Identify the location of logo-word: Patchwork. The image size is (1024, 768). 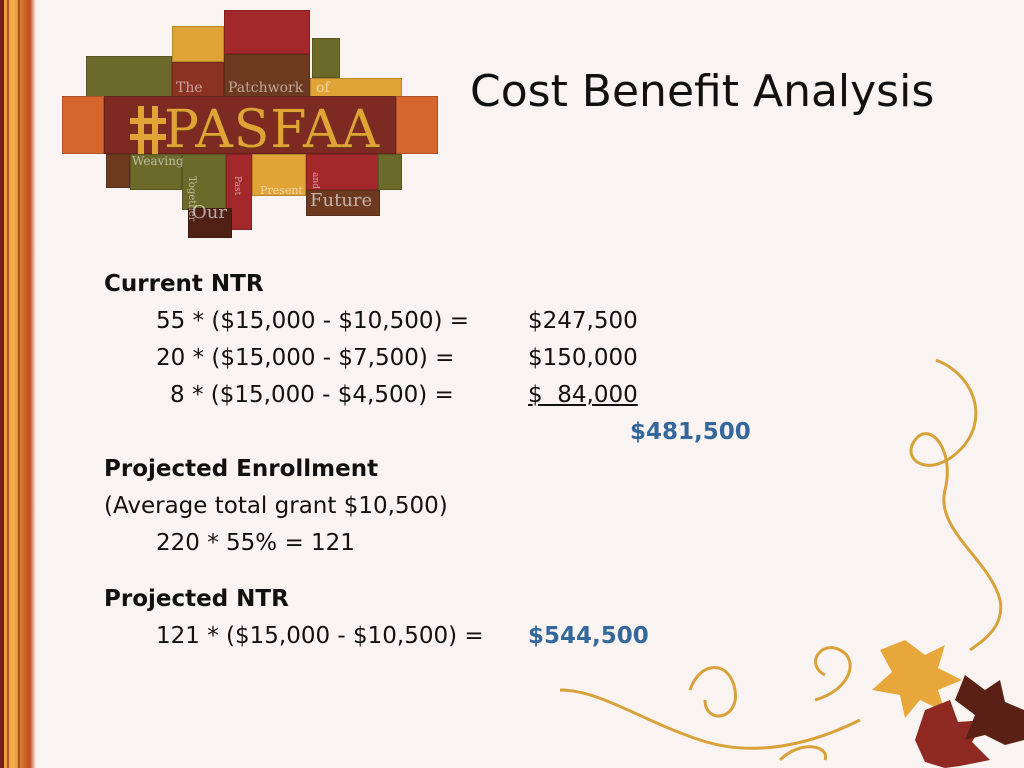
(266, 88).